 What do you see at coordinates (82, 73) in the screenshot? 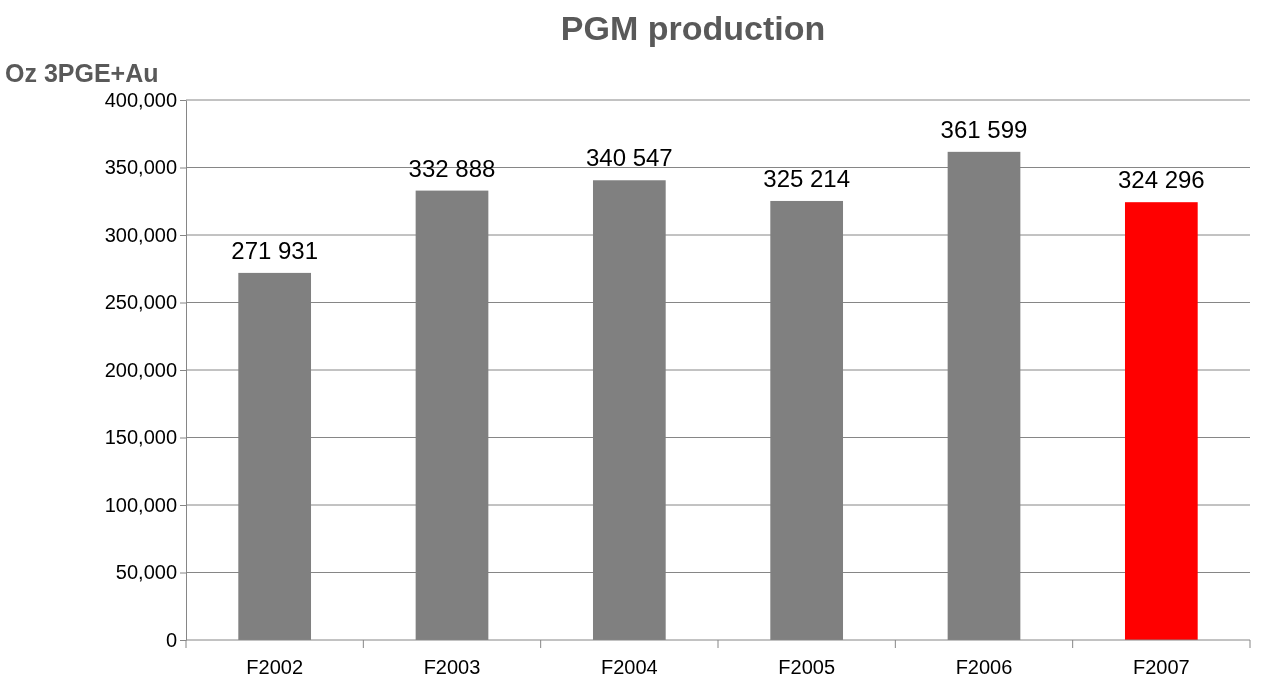
I see `y-axis-title: Oz 3PGE+Au` at bounding box center [82, 73].